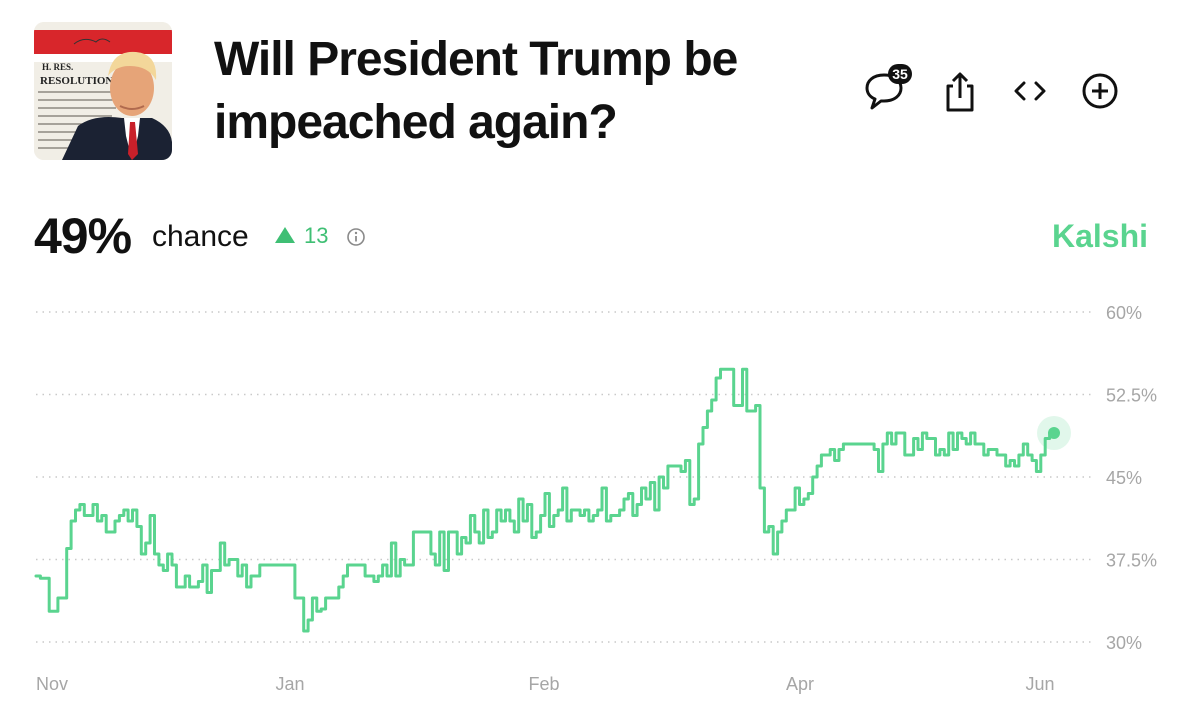  I want to click on last-point-marker, so click(1054, 433).